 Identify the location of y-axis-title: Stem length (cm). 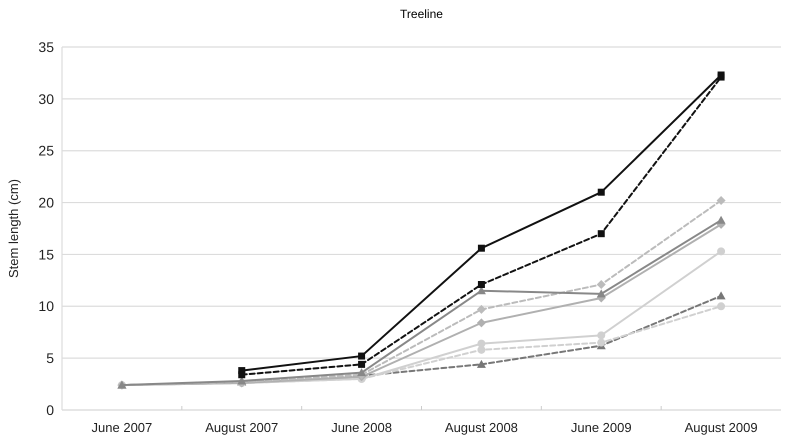
(13, 228).